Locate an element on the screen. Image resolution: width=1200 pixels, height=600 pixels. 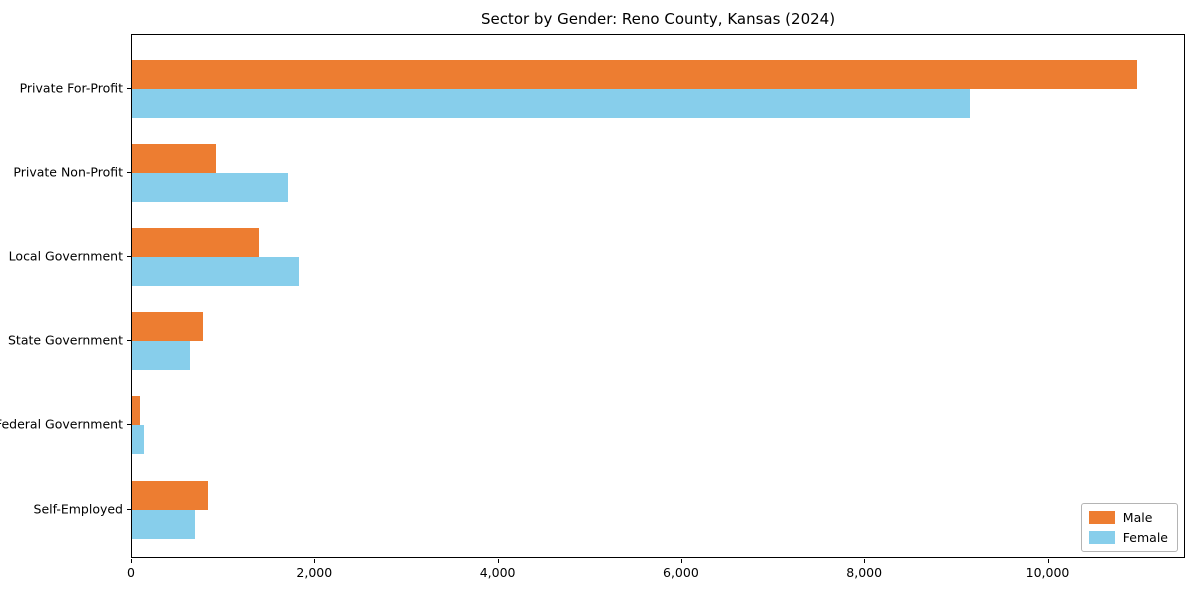
y-tick-label: Self-Employed is located at coordinates (78, 508).